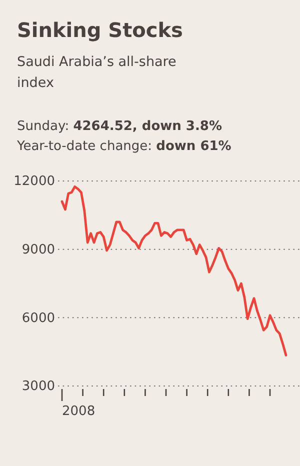 Image resolution: width=300 pixels, height=466 pixels. Describe the element at coordinates (38, 318) in the screenshot. I see `y-tick-label: 6000` at that location.